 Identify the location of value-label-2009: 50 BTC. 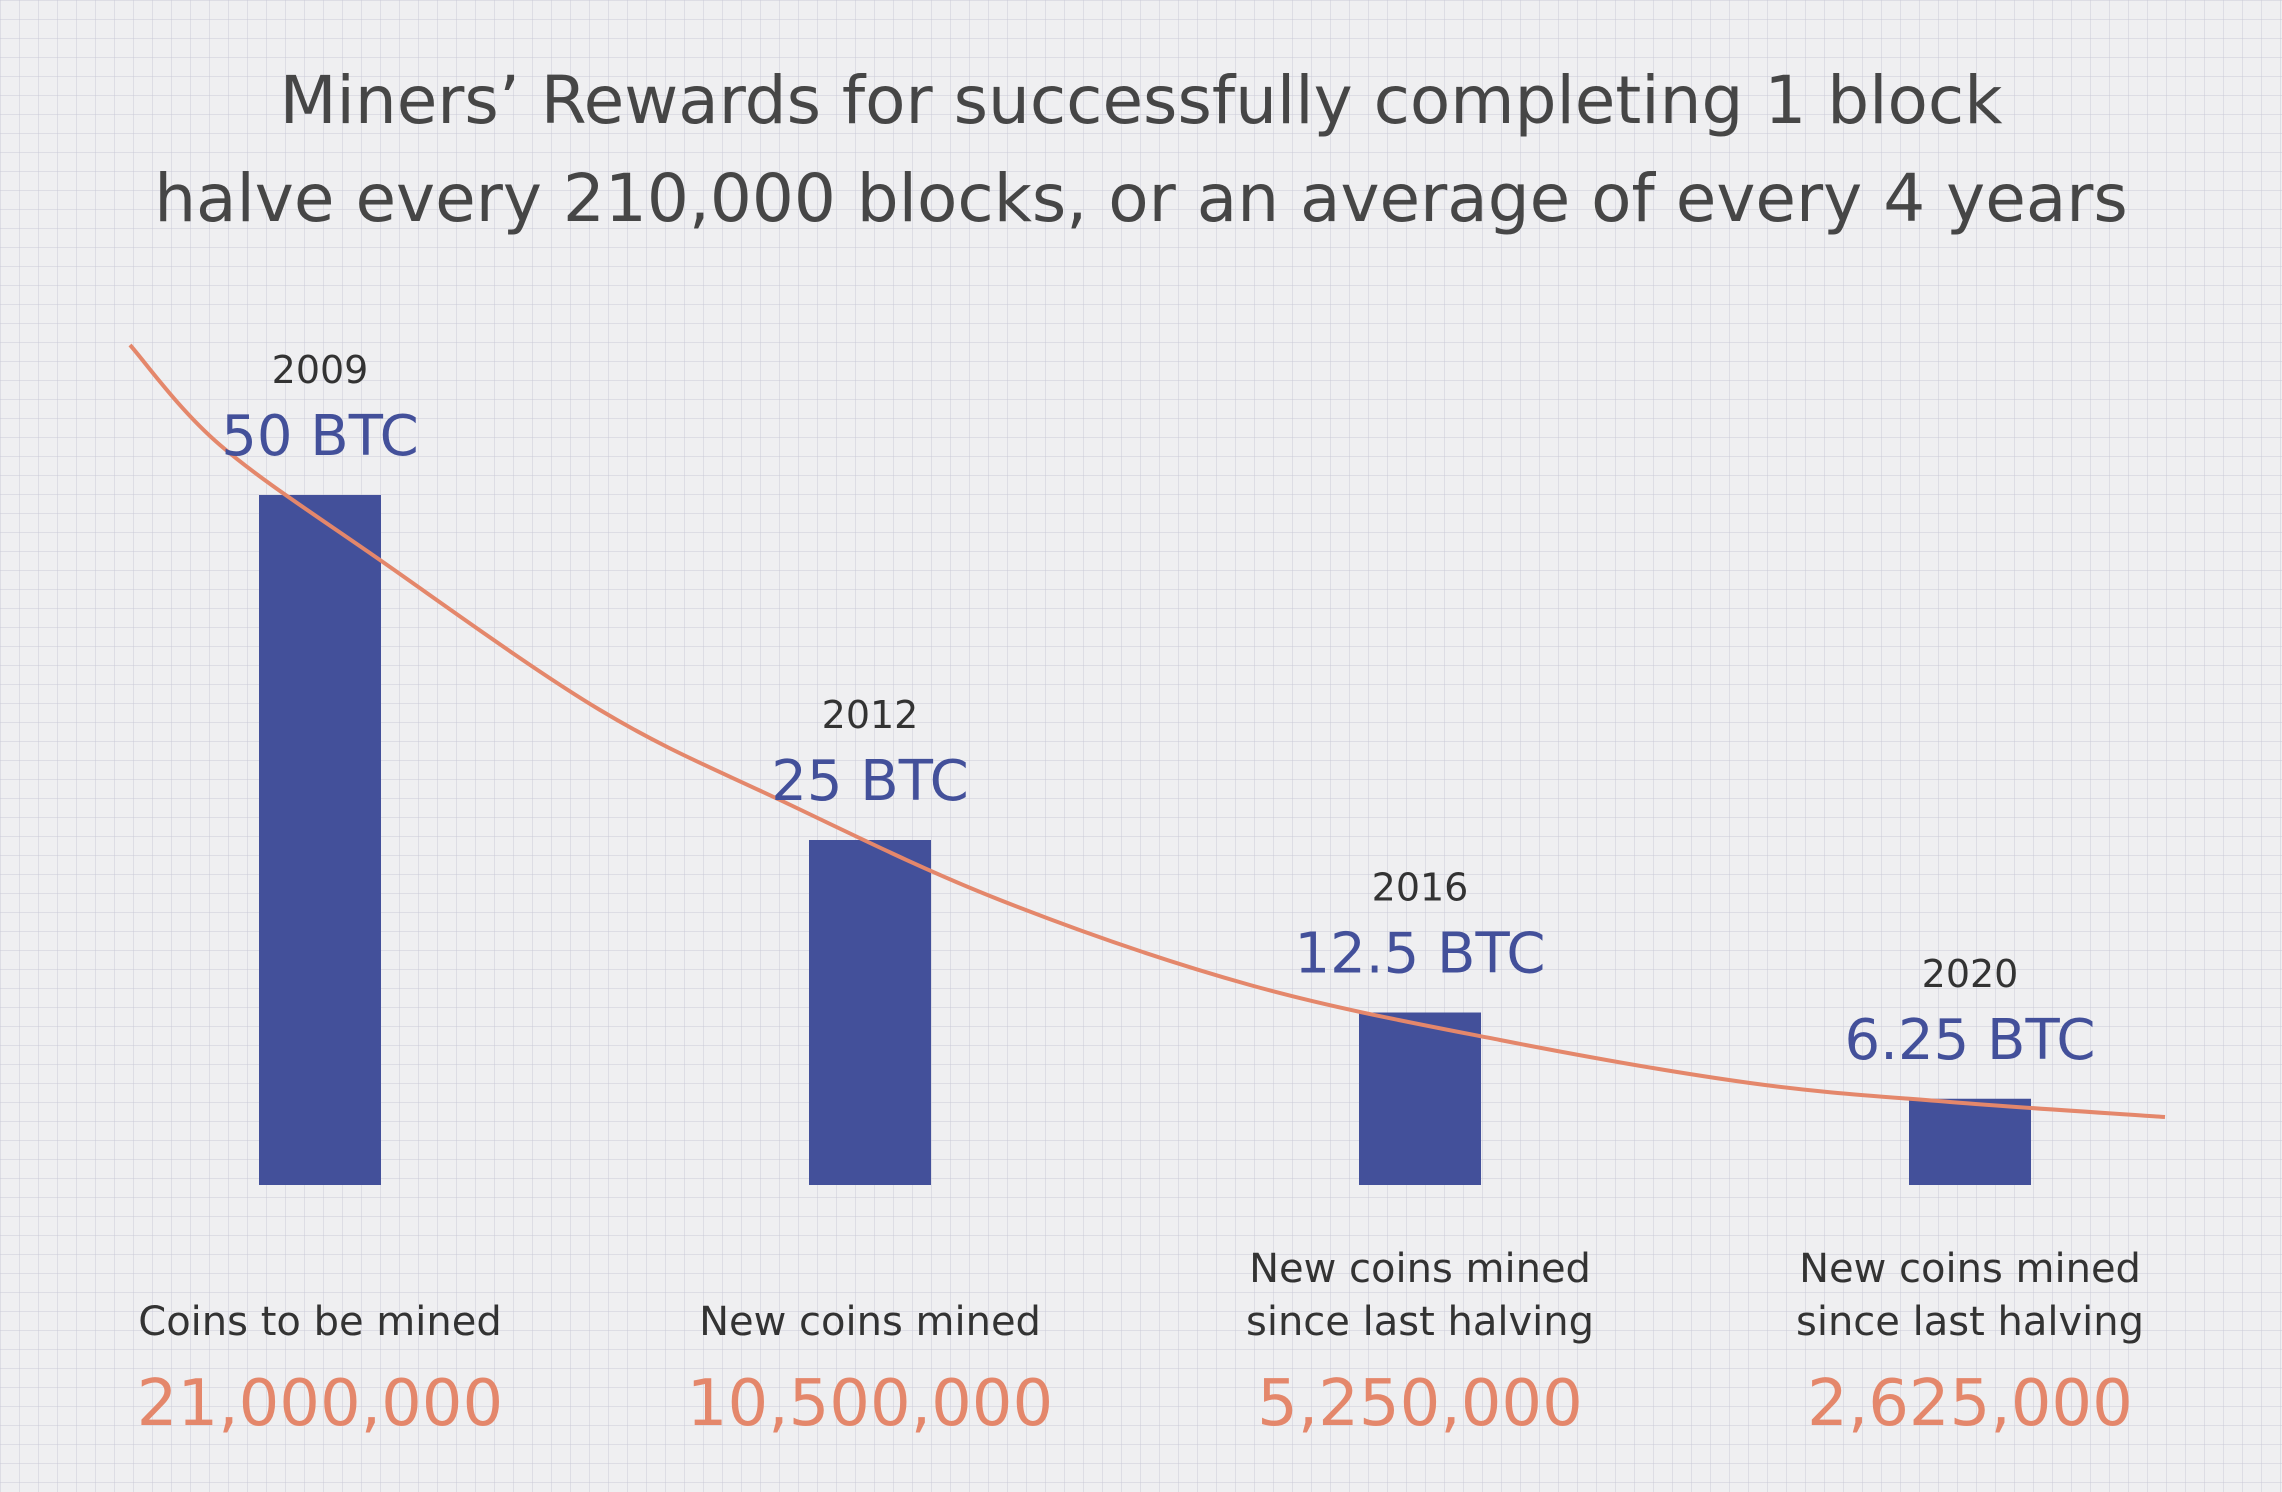
(320, 436).